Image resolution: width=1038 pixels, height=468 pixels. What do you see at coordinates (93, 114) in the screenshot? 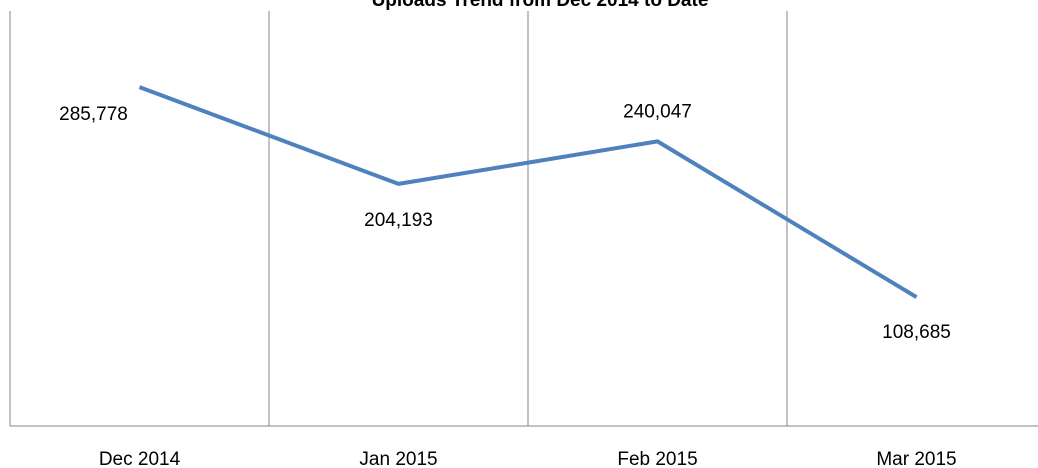
I see `data-label: 285,778` at bounding box center [93, 114].